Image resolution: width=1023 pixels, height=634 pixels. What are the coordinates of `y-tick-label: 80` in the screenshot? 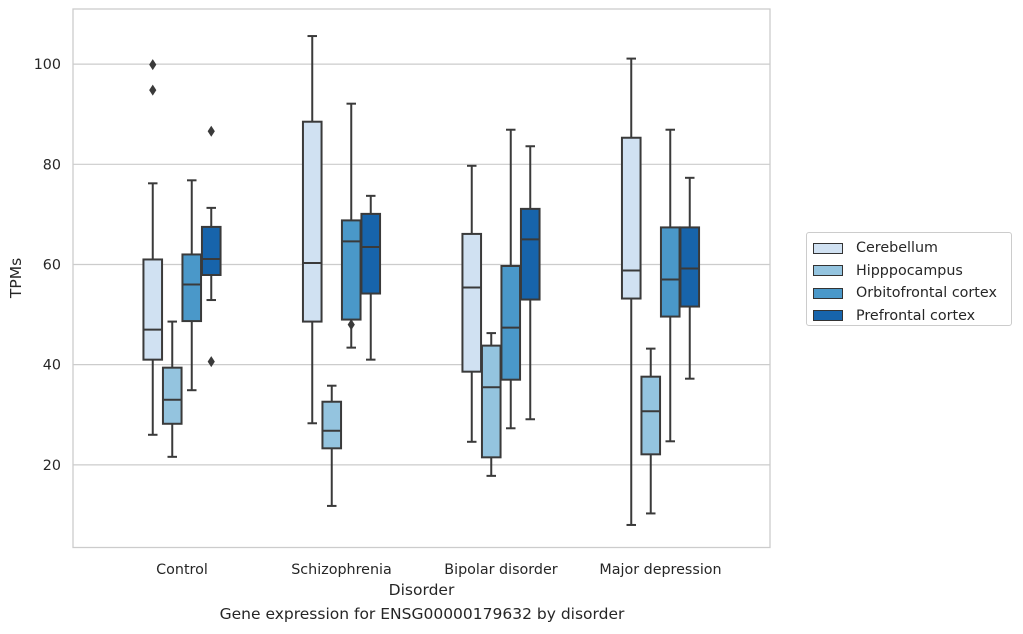 It's located at (52, 165).